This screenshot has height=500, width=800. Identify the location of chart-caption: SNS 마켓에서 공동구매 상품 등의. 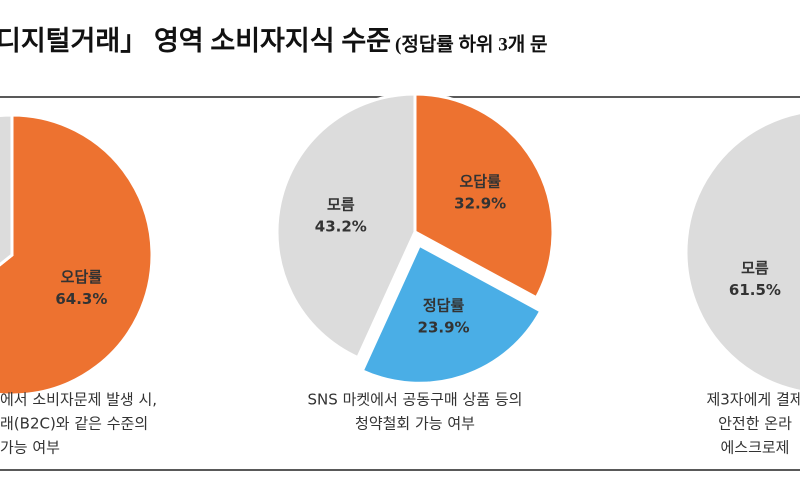
(415, 400).